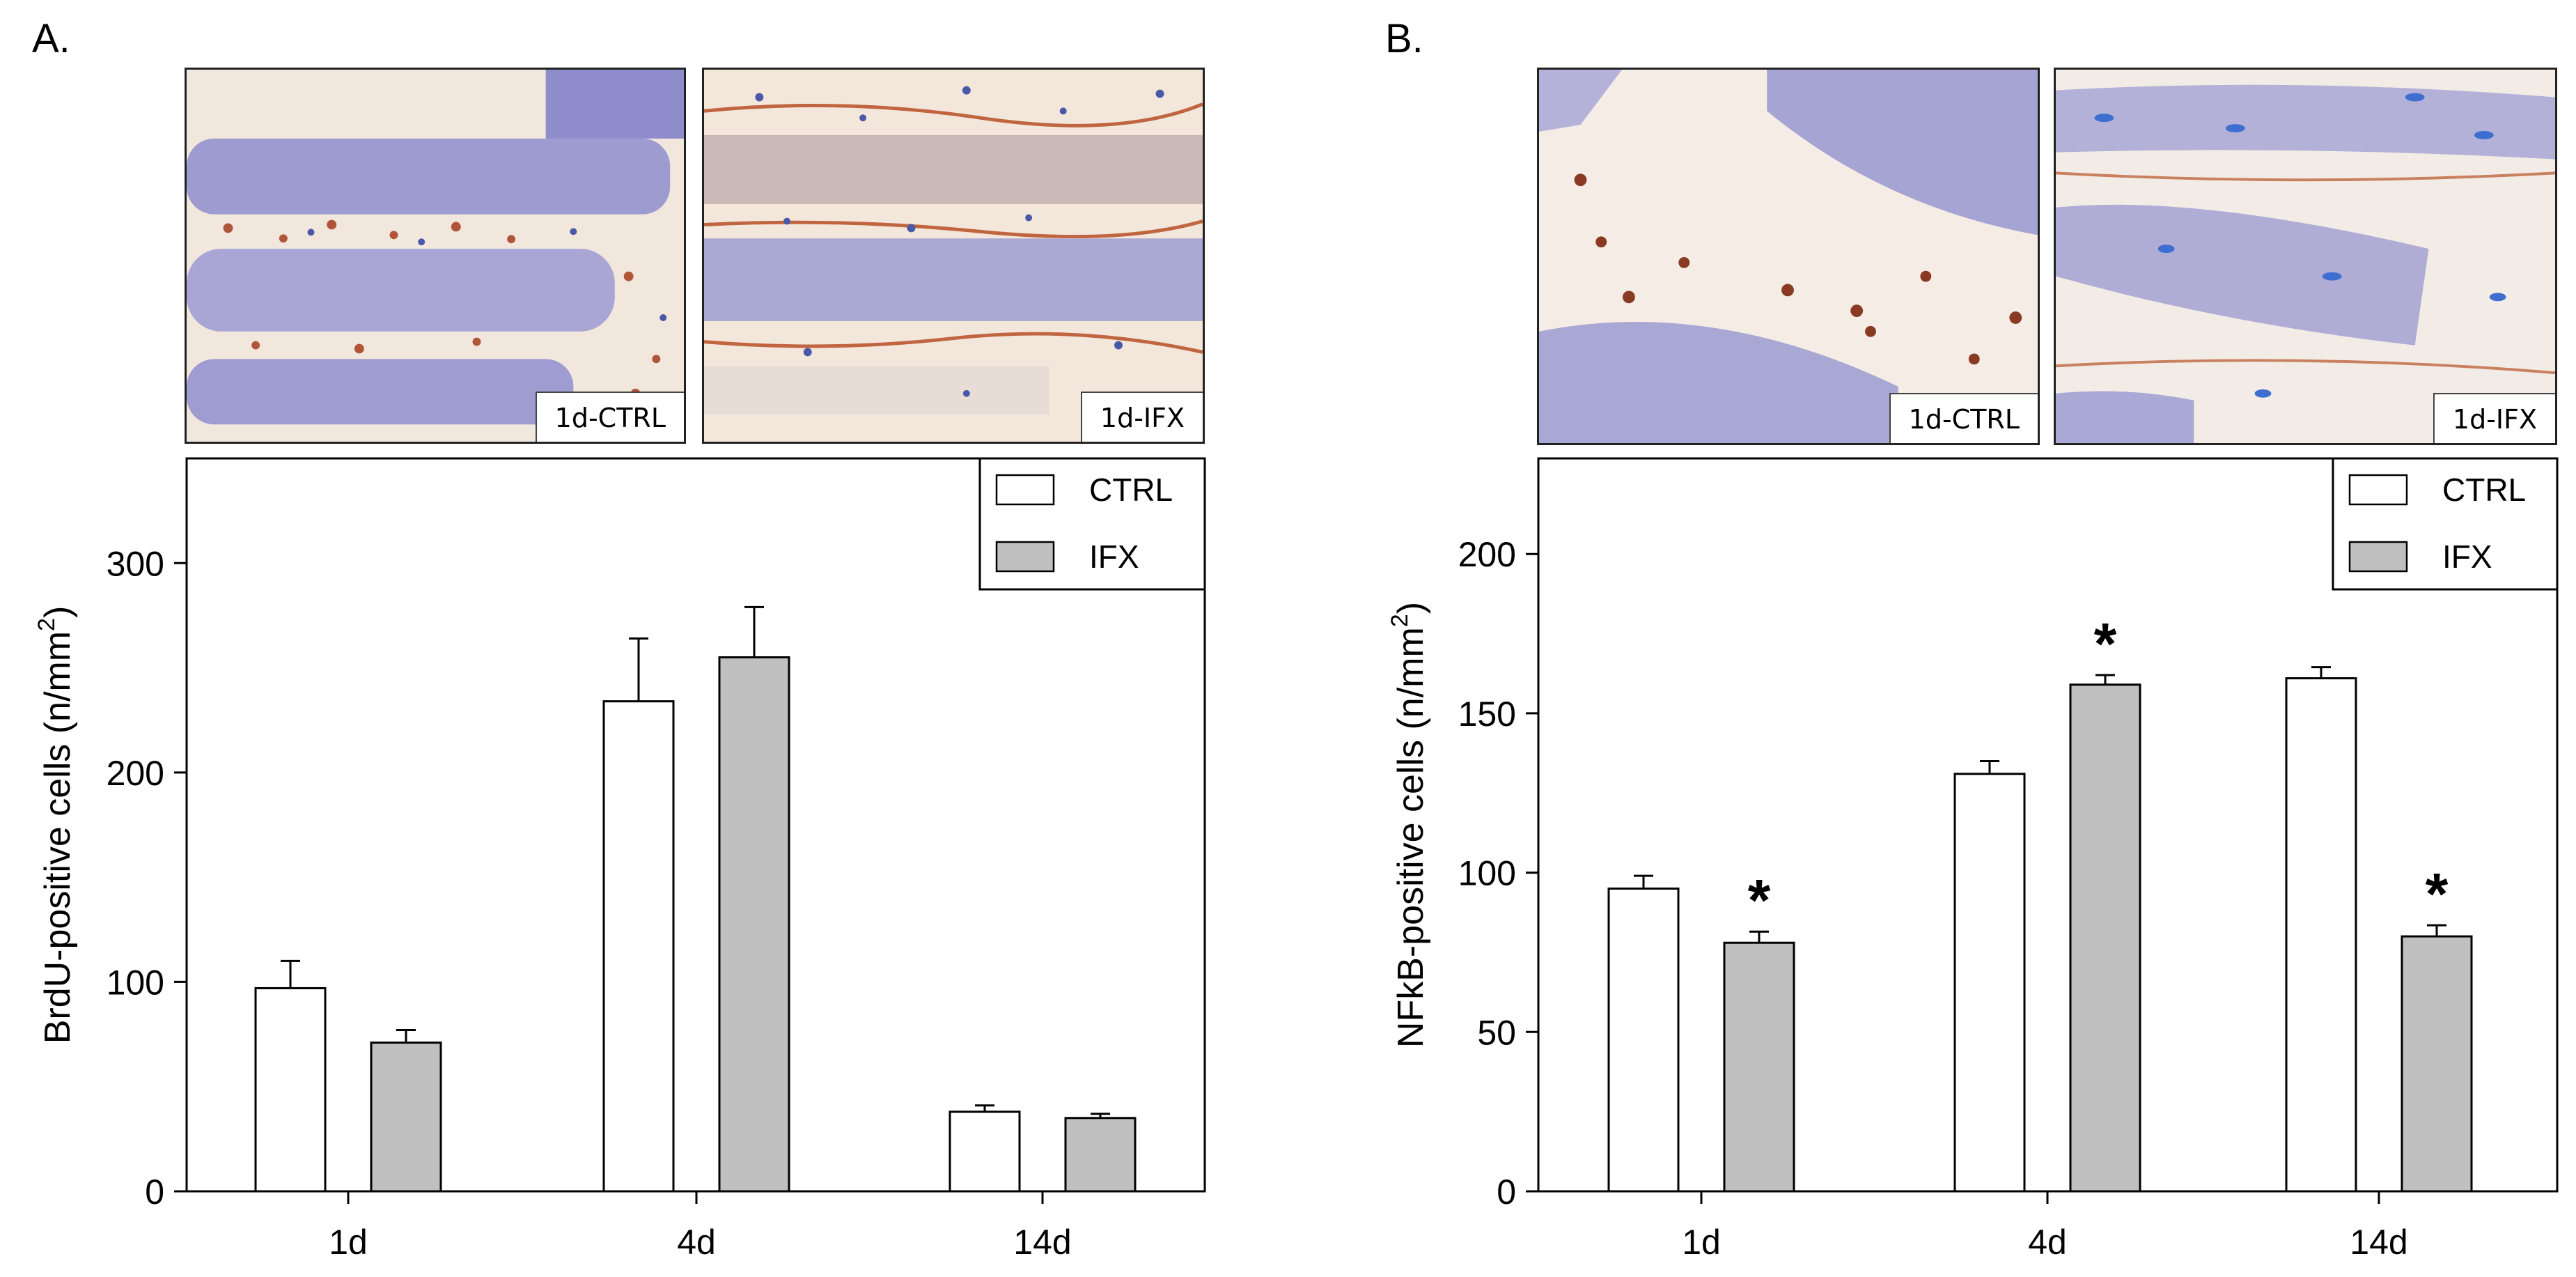 The height and width of the screenshot is (1277, 2576). What do you see at coordinates (2306, 256) in the screenshot?
I see `micrograph-b-ifx: 1d-IFX` at bounding box center [2306, 256].